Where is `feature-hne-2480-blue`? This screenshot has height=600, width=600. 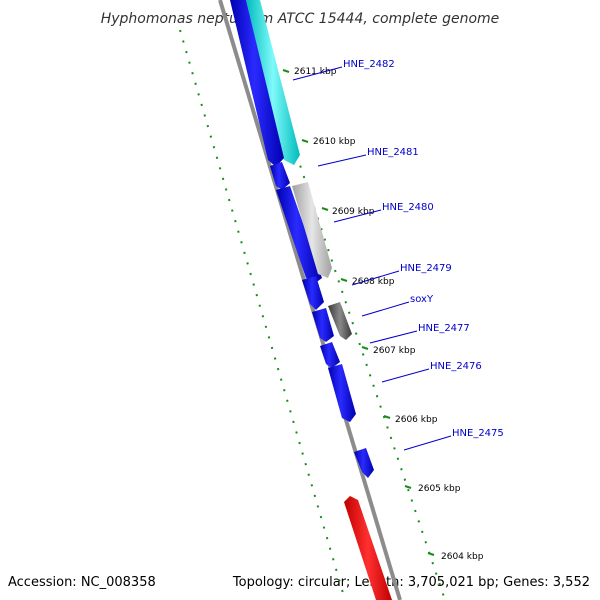 feature-hne-2480-blue is located at coordinates (299, 235).